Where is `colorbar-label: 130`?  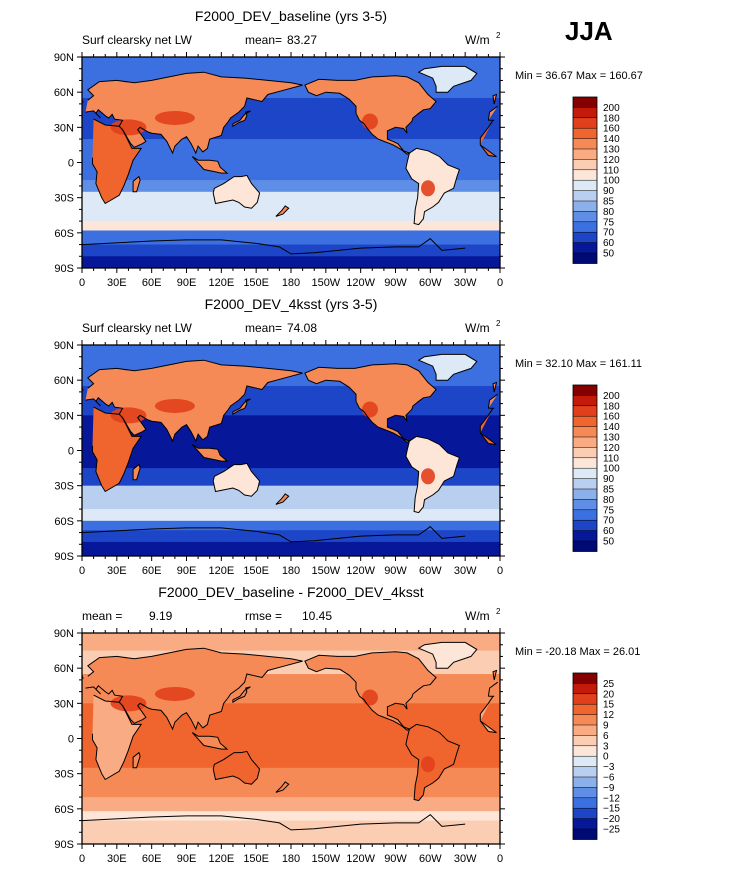
colorbar-label: 130 is located at coordinates (611, 150).